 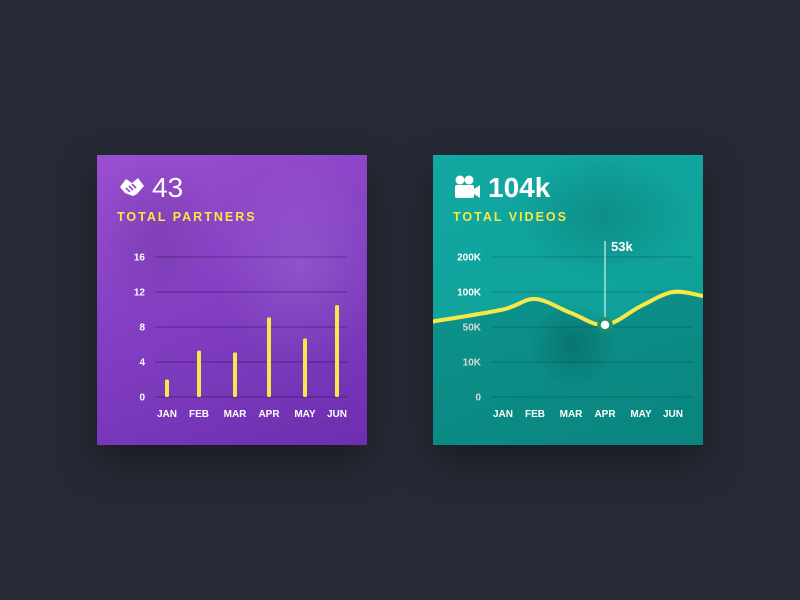 I want to click on line-x-tick-label: FEB, so click(x=535, y=414).